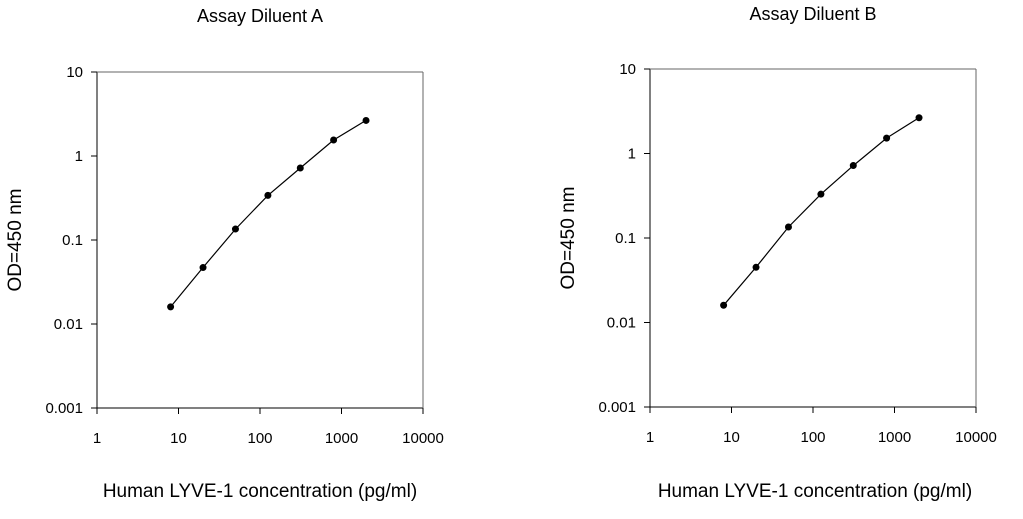 This screenshot has width=1023, height=519. Describe the element at coordinates (260, 16) in the screenshot. I see `chart-title: Assay Diluent A` at that location.